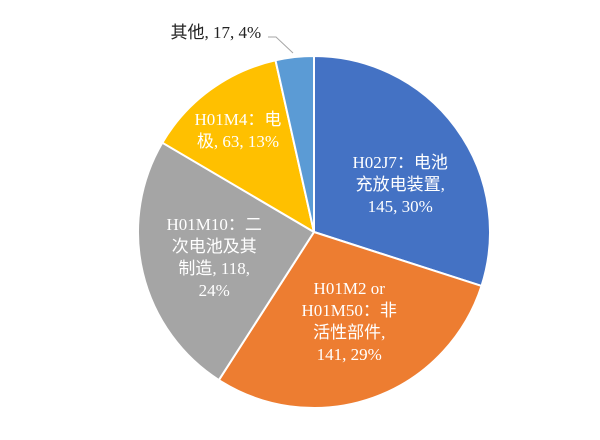 The width and height of the screenshot is (600, 440). What do you see at coordinates (238, 119) in the screenshot?
I see `slice-label-line: H01M4：电` at bounding box center [238, 119].